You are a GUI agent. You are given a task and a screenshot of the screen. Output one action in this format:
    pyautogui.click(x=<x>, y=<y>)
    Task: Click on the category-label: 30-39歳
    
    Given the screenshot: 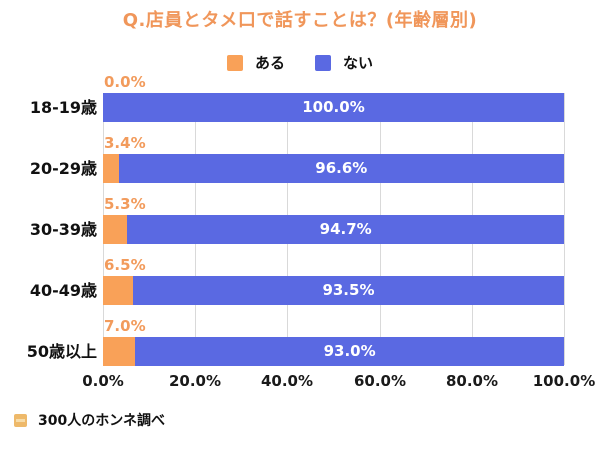 What is the action you would take?
    pyautogui.click(x=63, y=229)
    